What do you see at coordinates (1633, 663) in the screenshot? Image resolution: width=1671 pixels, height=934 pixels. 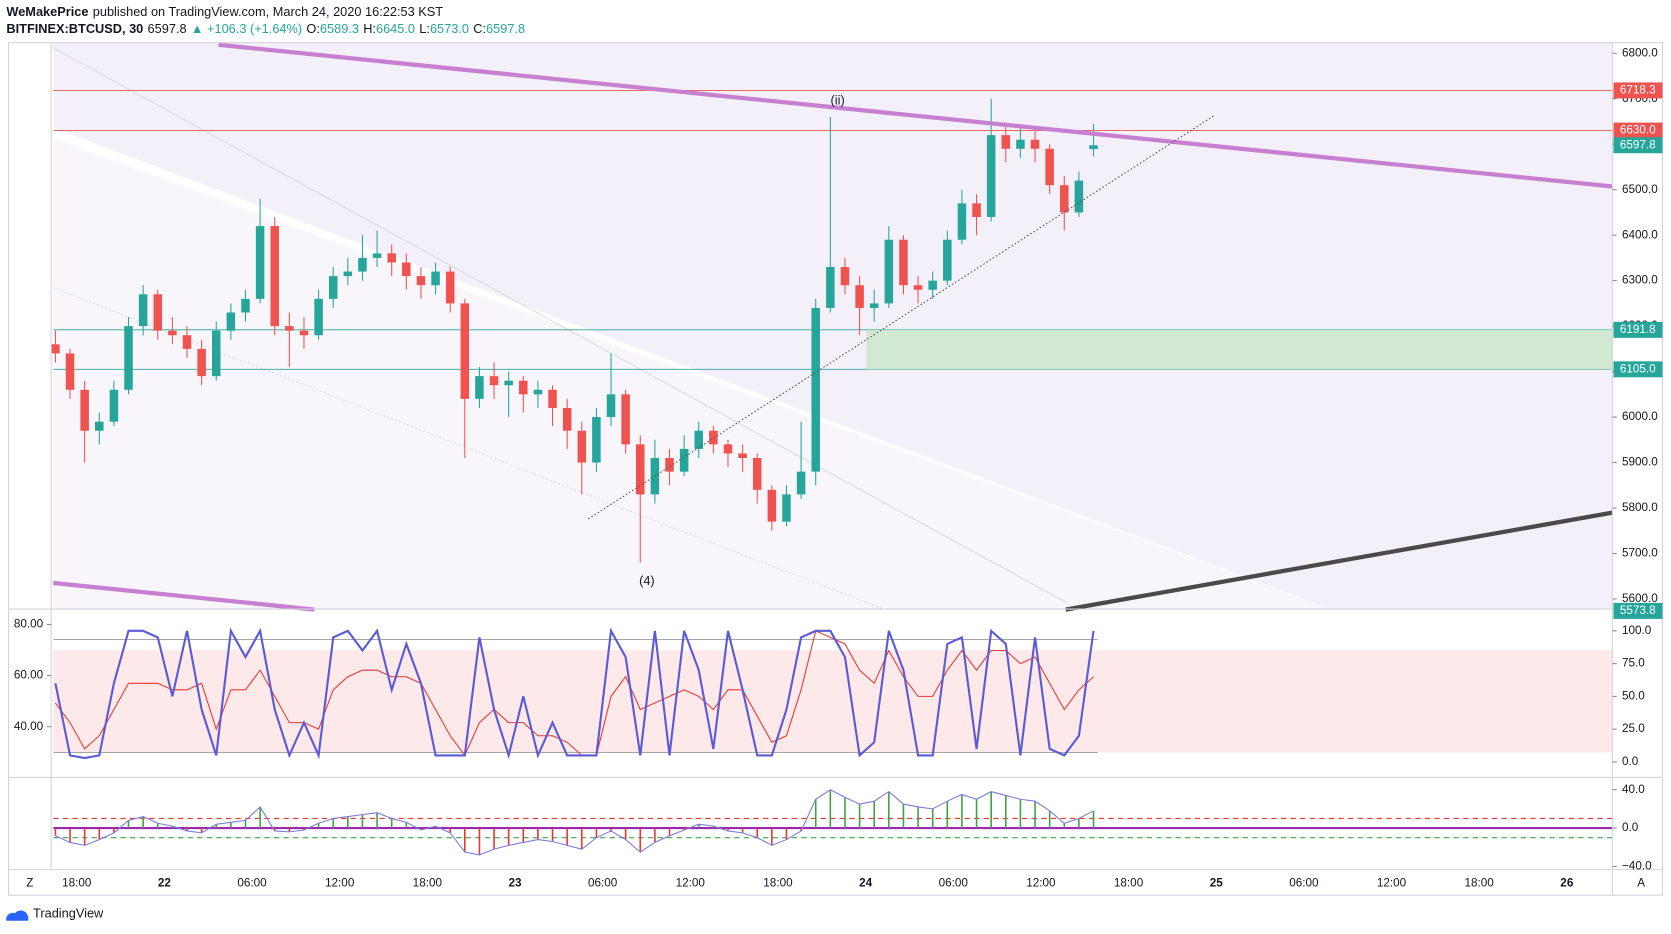 I see `stoch-tick-label: 75.0` at bounding box center [1633, 663].